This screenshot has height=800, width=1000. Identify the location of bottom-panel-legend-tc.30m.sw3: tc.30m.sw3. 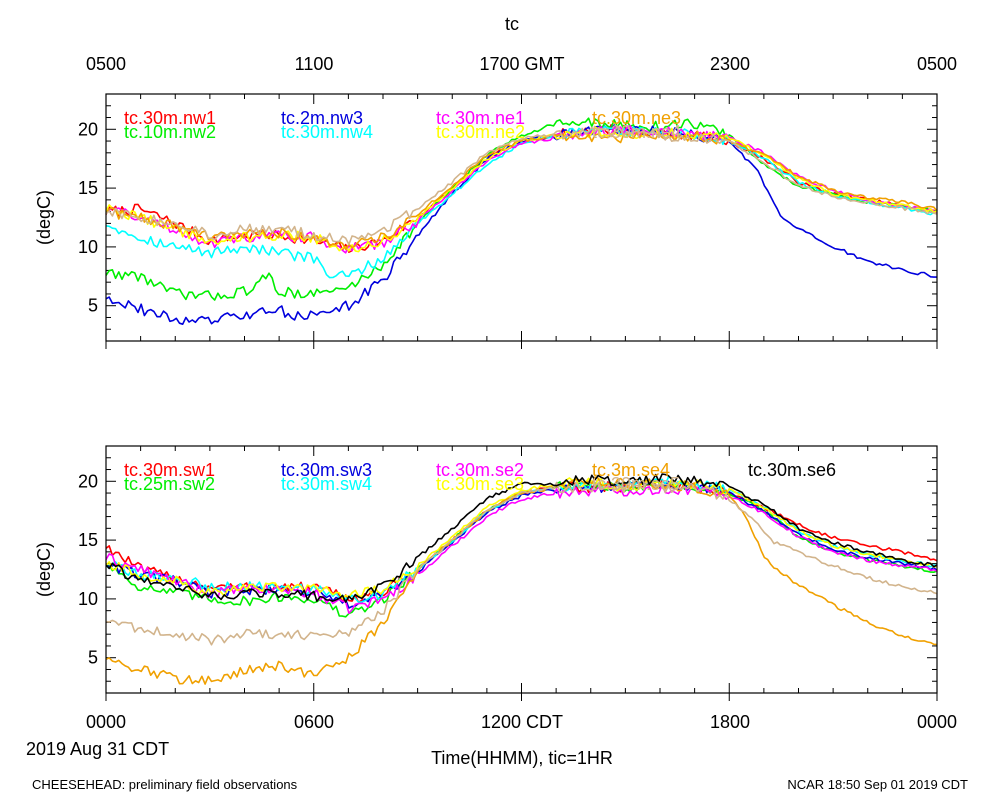
(326, 470).